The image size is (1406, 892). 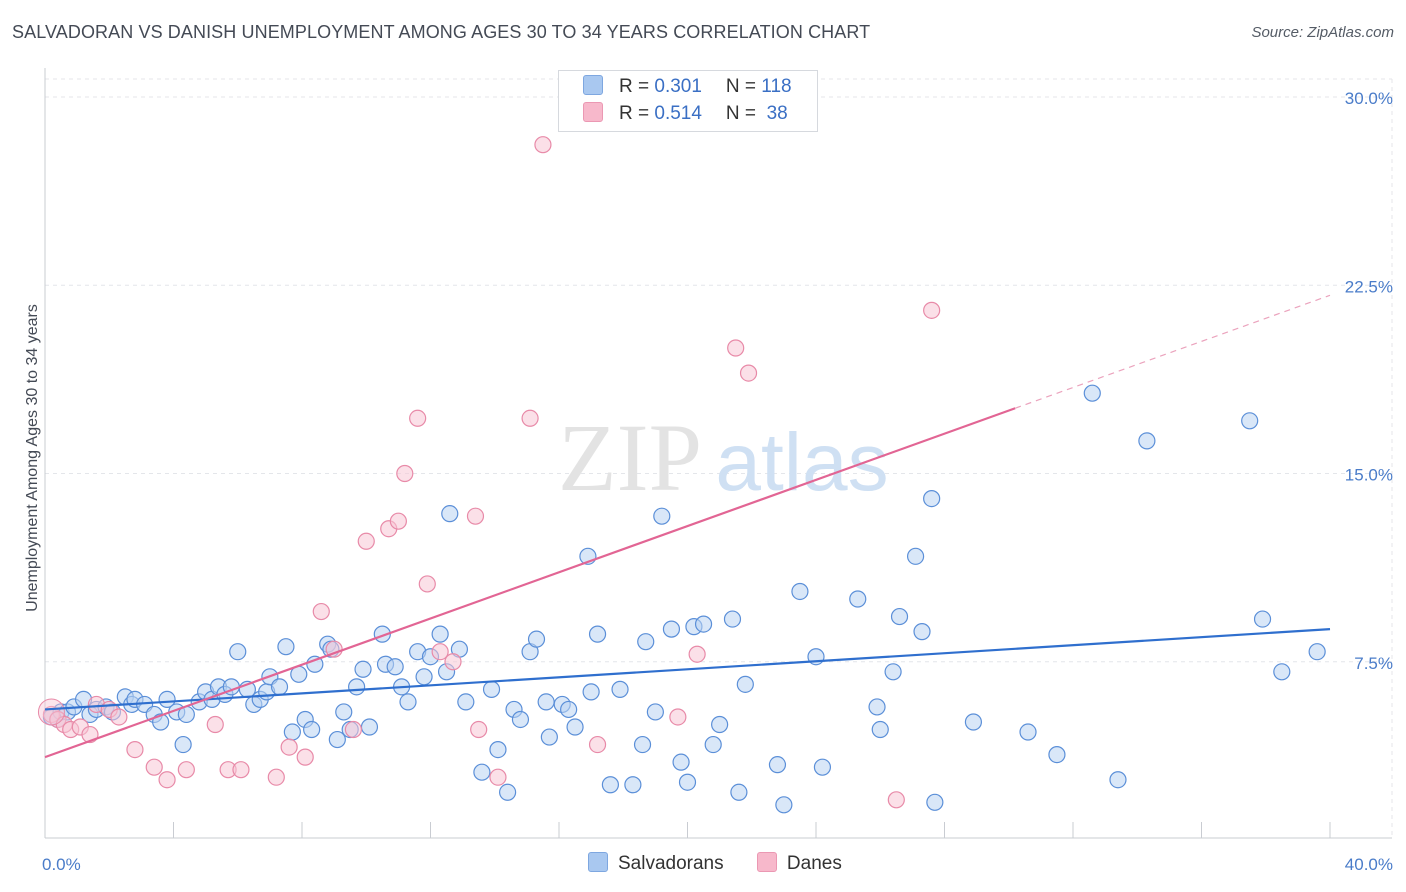 I want to click on legend-row-danes: R = 0.514 N = 38, so click(x=685, y=115).